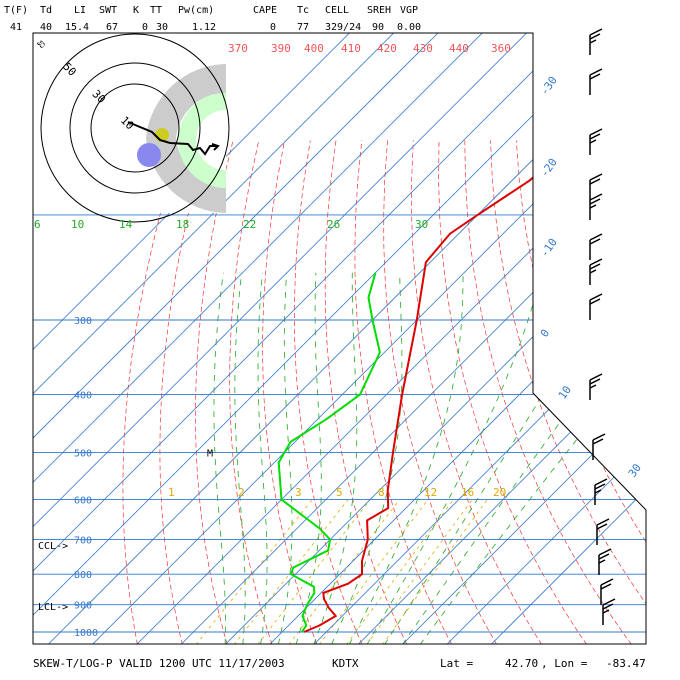  I want to click on theta-label: 370, so click(238, 48).